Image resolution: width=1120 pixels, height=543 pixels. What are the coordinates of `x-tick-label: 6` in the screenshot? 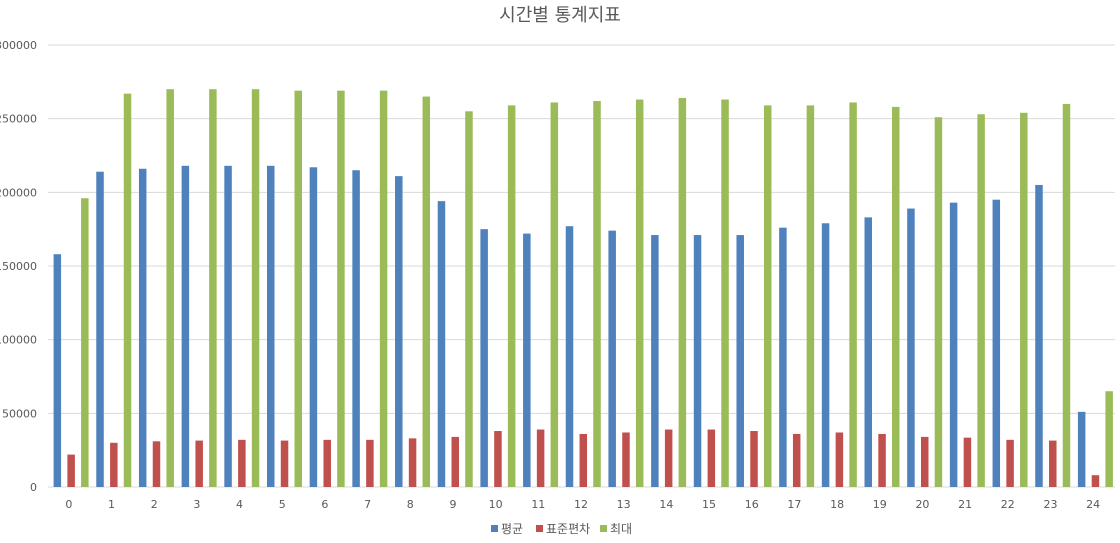 It's located at (324, 504).